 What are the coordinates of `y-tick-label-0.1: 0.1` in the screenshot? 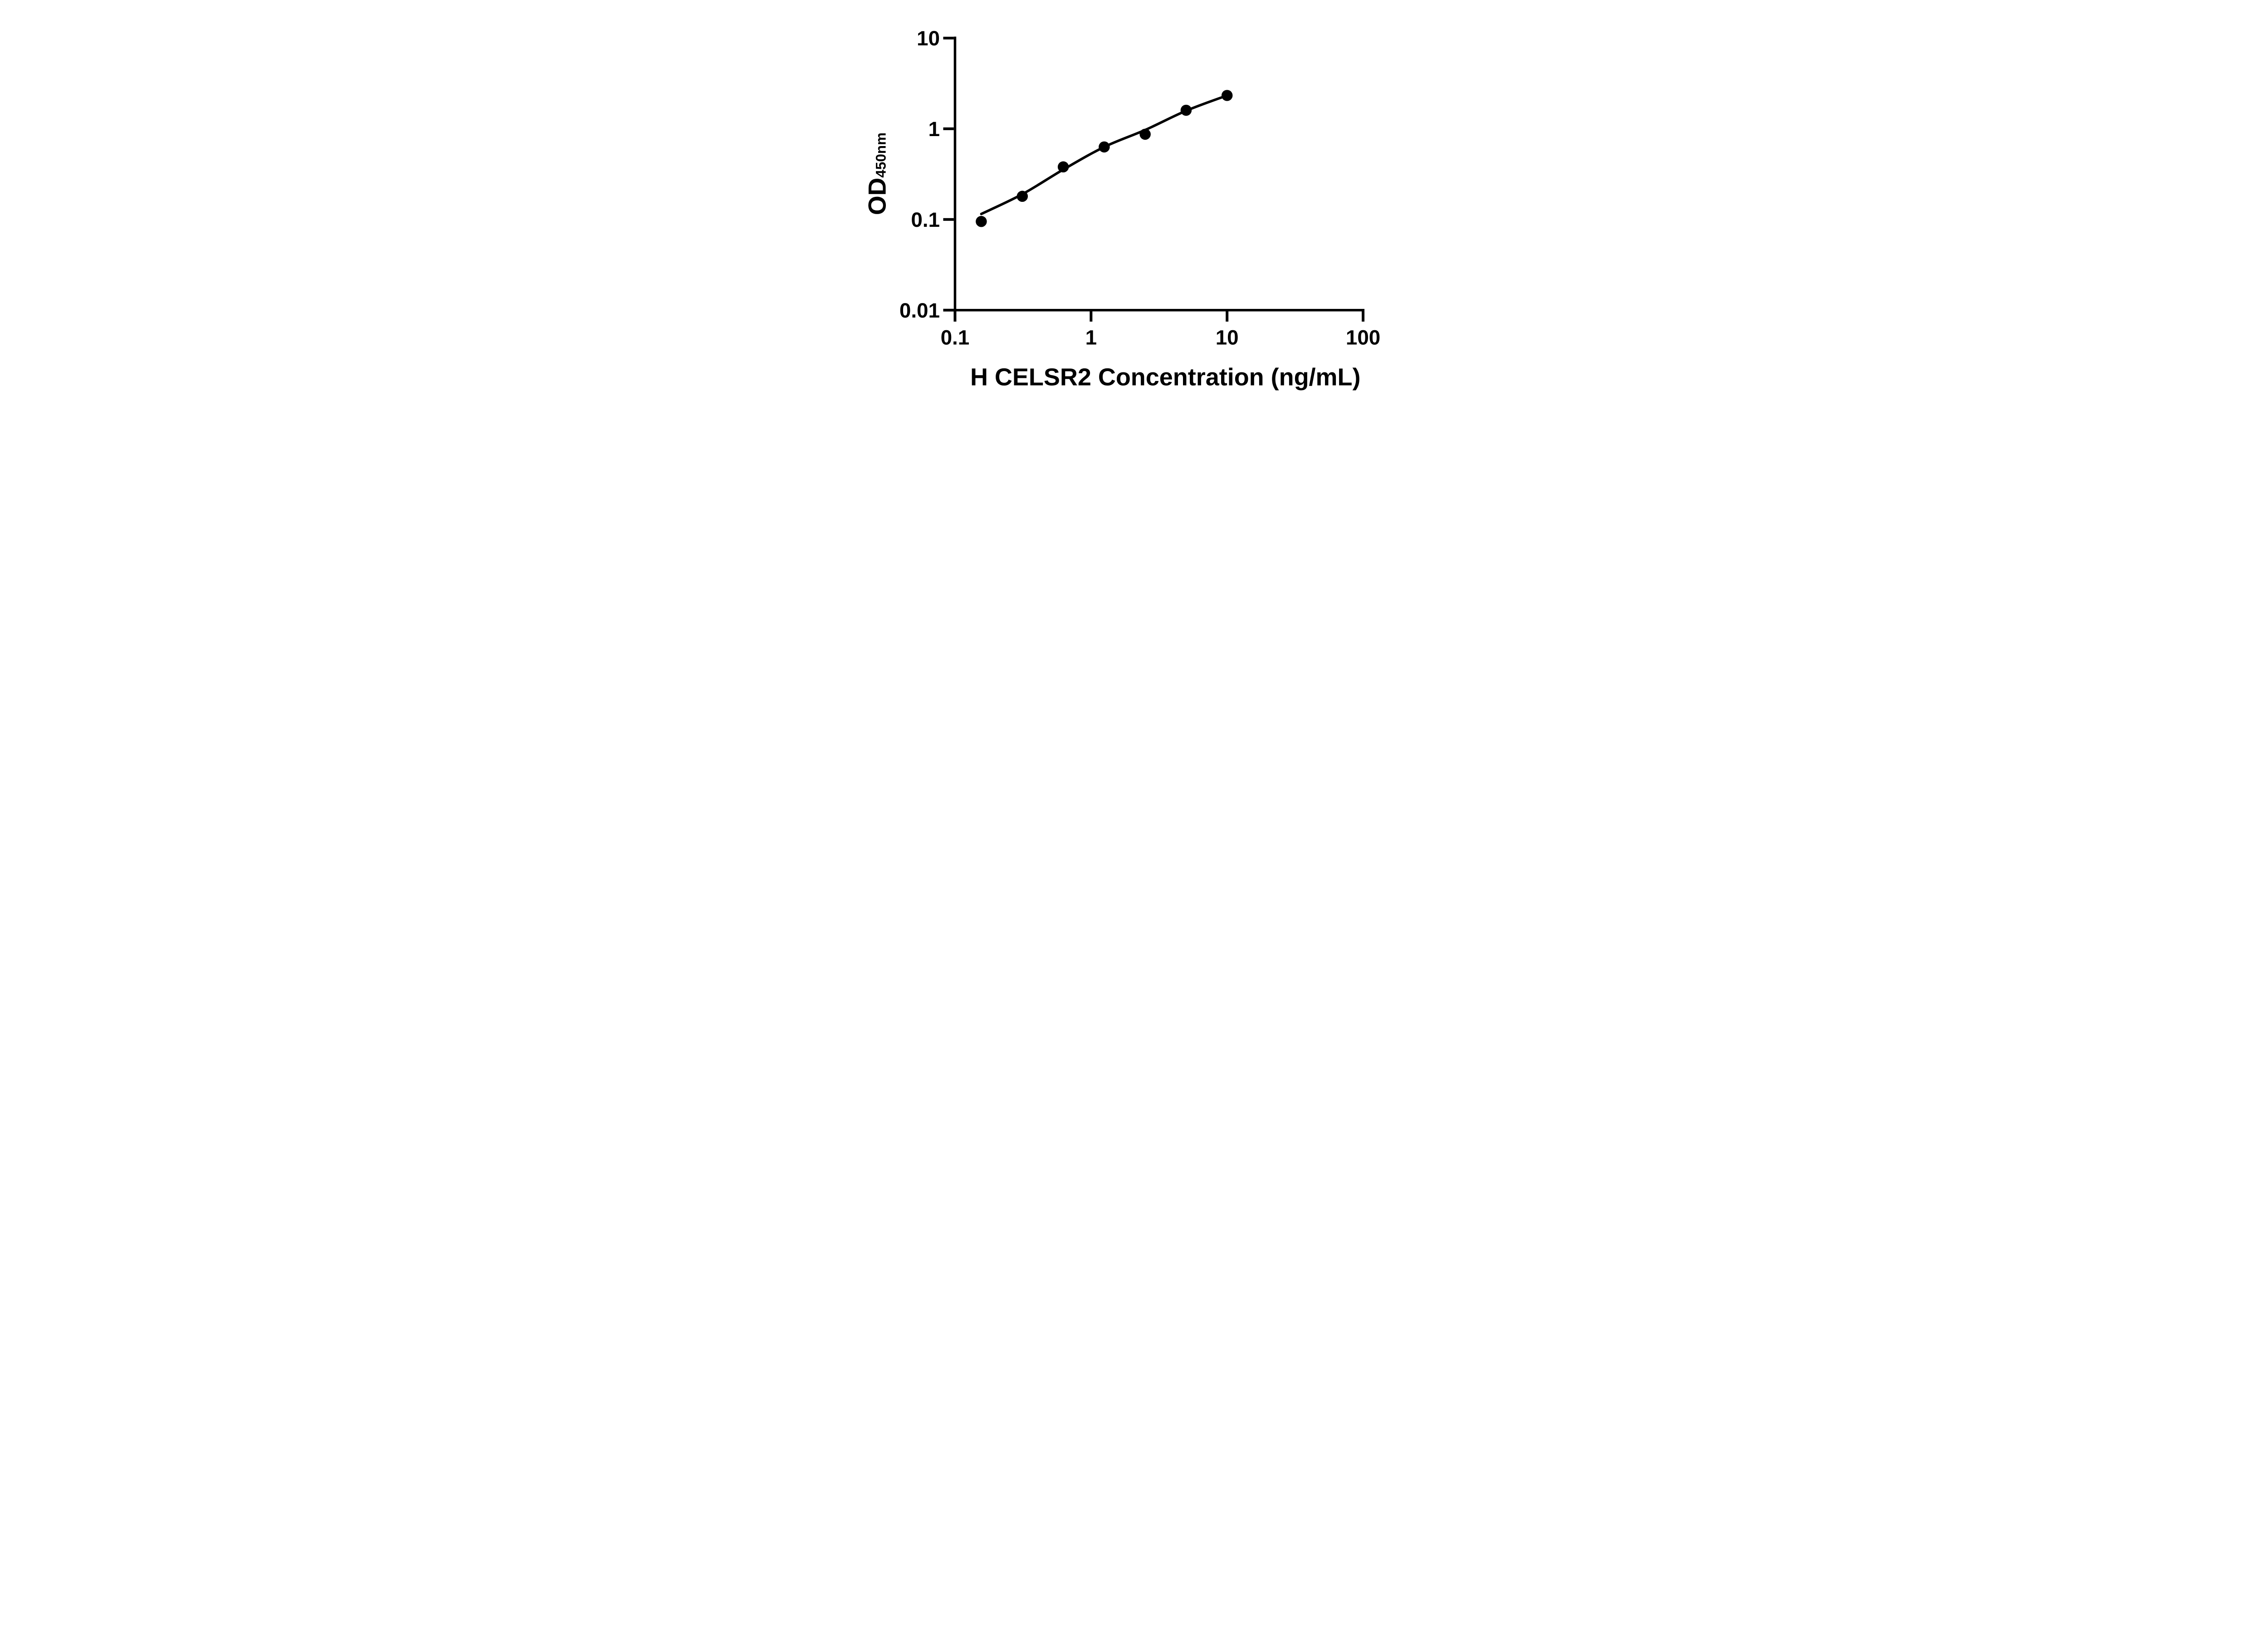 It's located at (926, 219).